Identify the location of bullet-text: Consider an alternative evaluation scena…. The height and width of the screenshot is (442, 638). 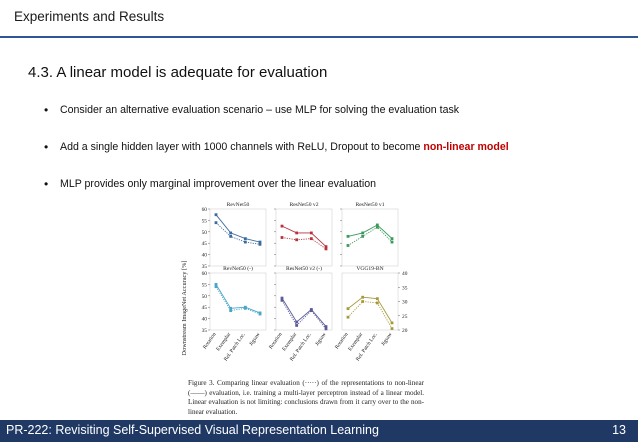
(260, 110).